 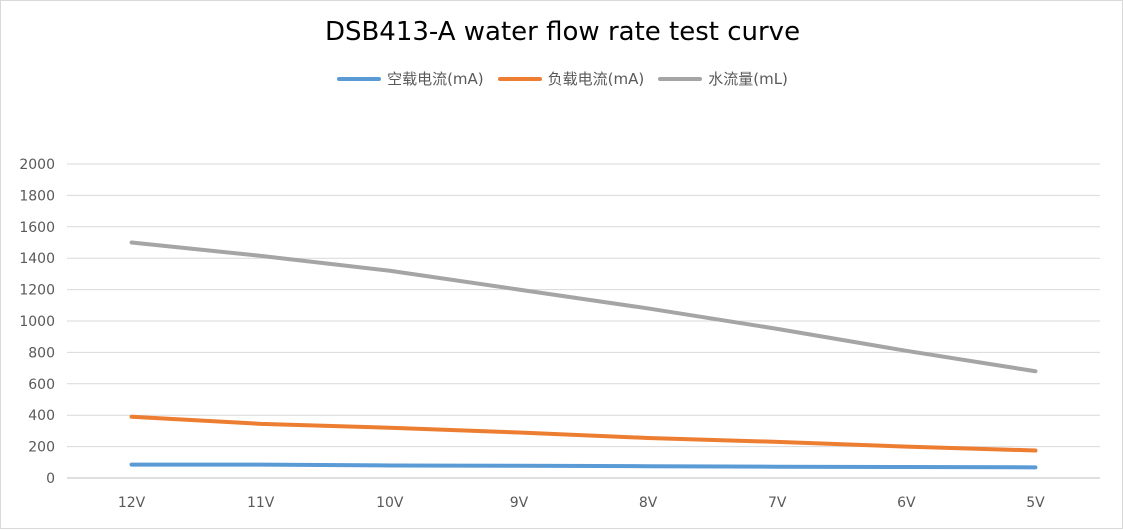 What do you see at coordinates (680, 78) in the screenshot?
I see `legend-swatch-water-flow` at bounding box center [680, 78].